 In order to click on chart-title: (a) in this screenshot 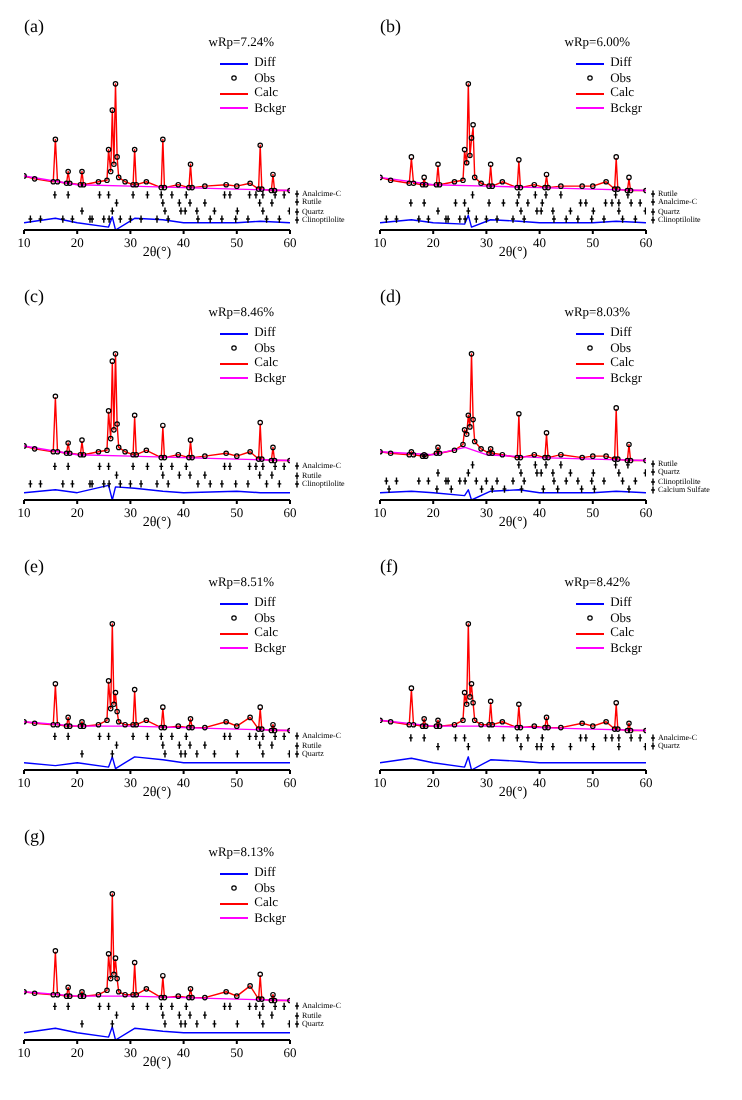, I will do `click(34, 26)`.